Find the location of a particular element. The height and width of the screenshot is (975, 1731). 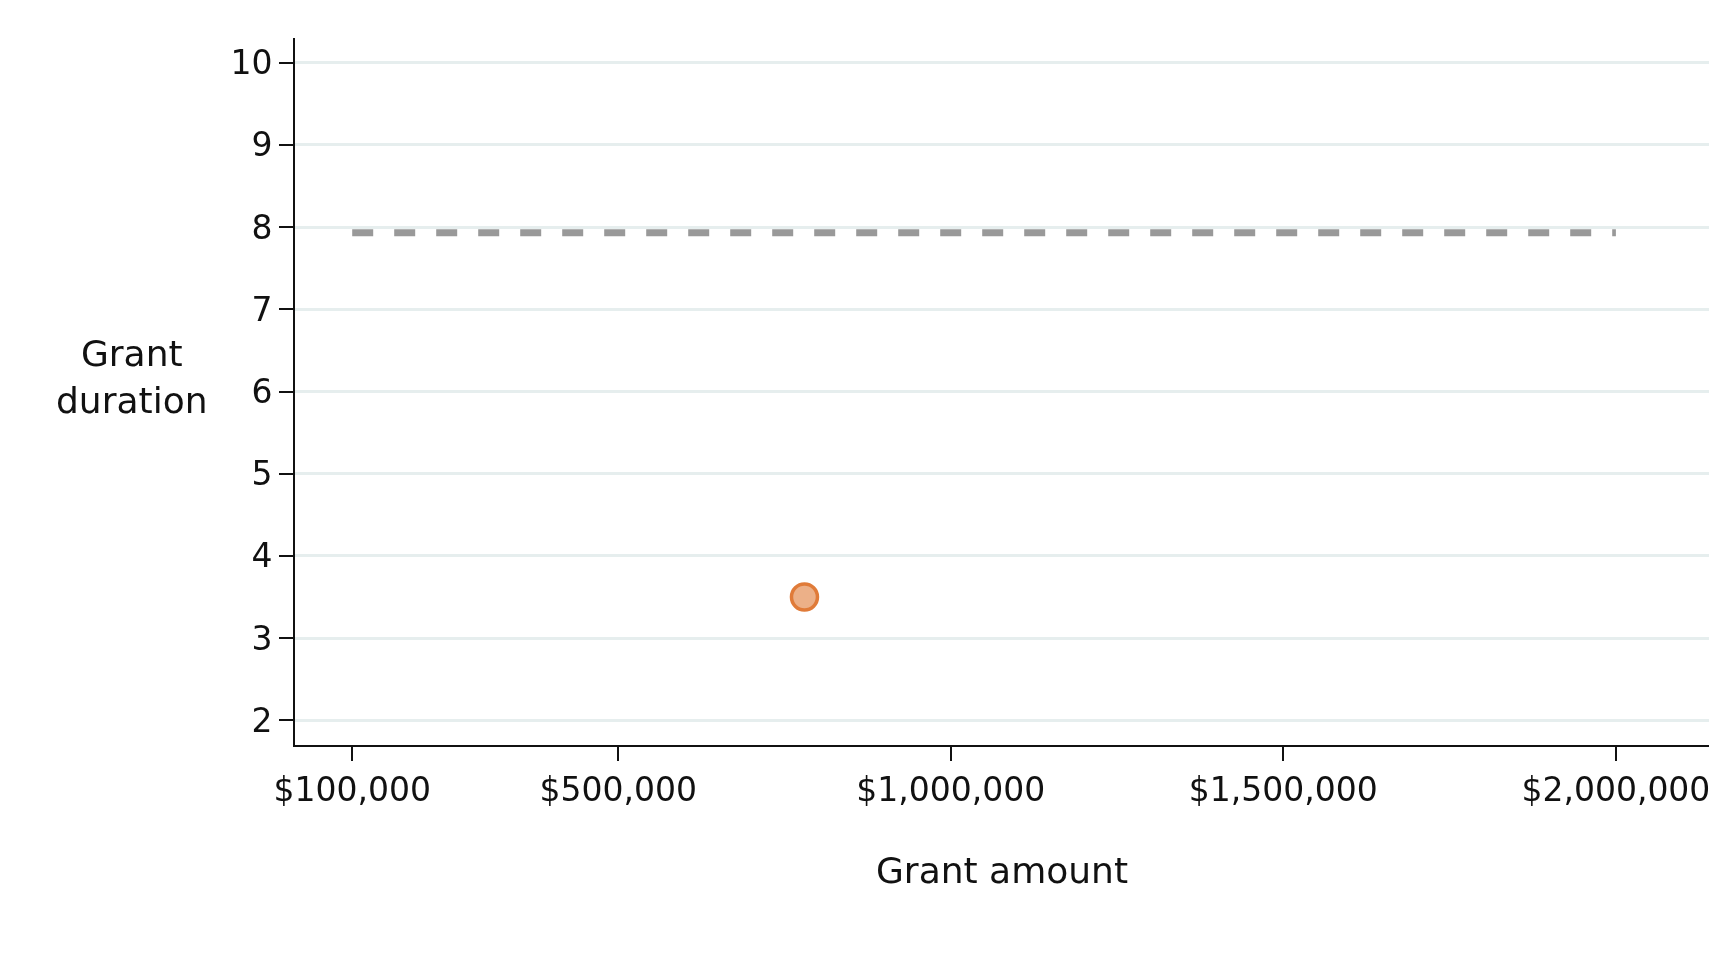

x-tick-label: $1,000,000 is located at coordinates (951, 789).